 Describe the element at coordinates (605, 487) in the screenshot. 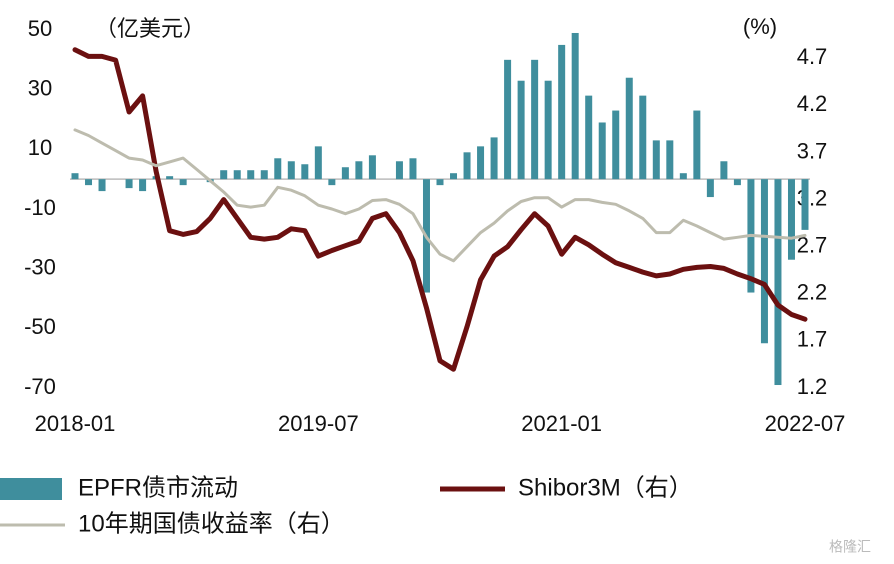

I see `legend-label: Shibor3M（右）` at that location.